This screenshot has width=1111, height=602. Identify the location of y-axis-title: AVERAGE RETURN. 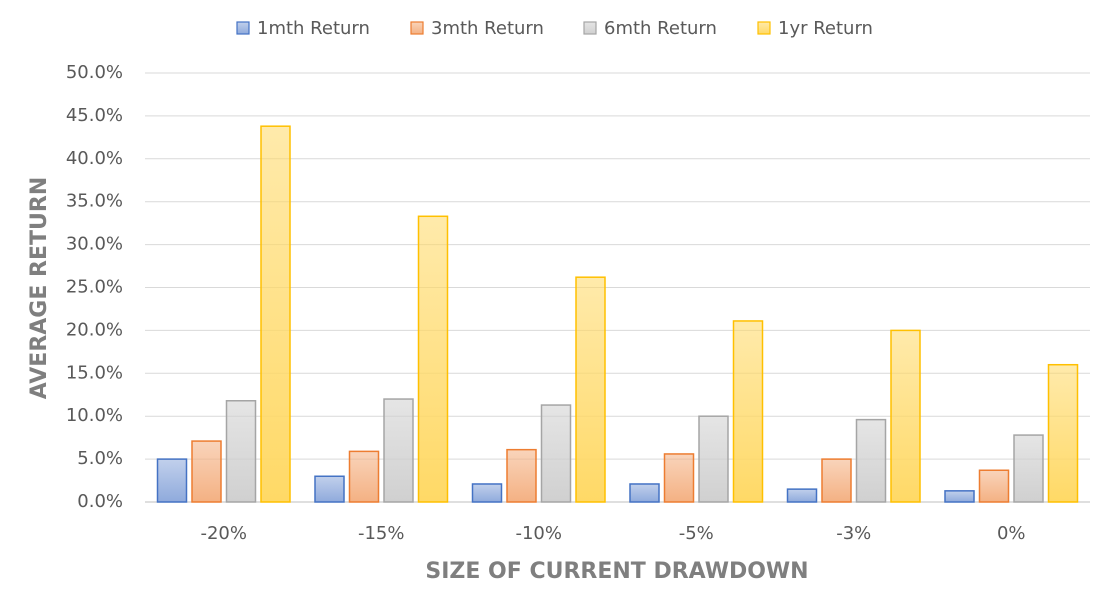
(39, 288).